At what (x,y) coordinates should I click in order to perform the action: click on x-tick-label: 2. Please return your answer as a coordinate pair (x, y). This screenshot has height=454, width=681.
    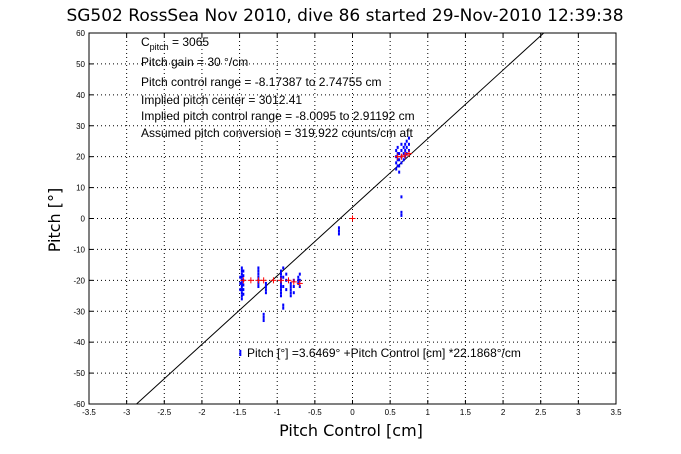
    Looking at the image, I should click on (503, 412).